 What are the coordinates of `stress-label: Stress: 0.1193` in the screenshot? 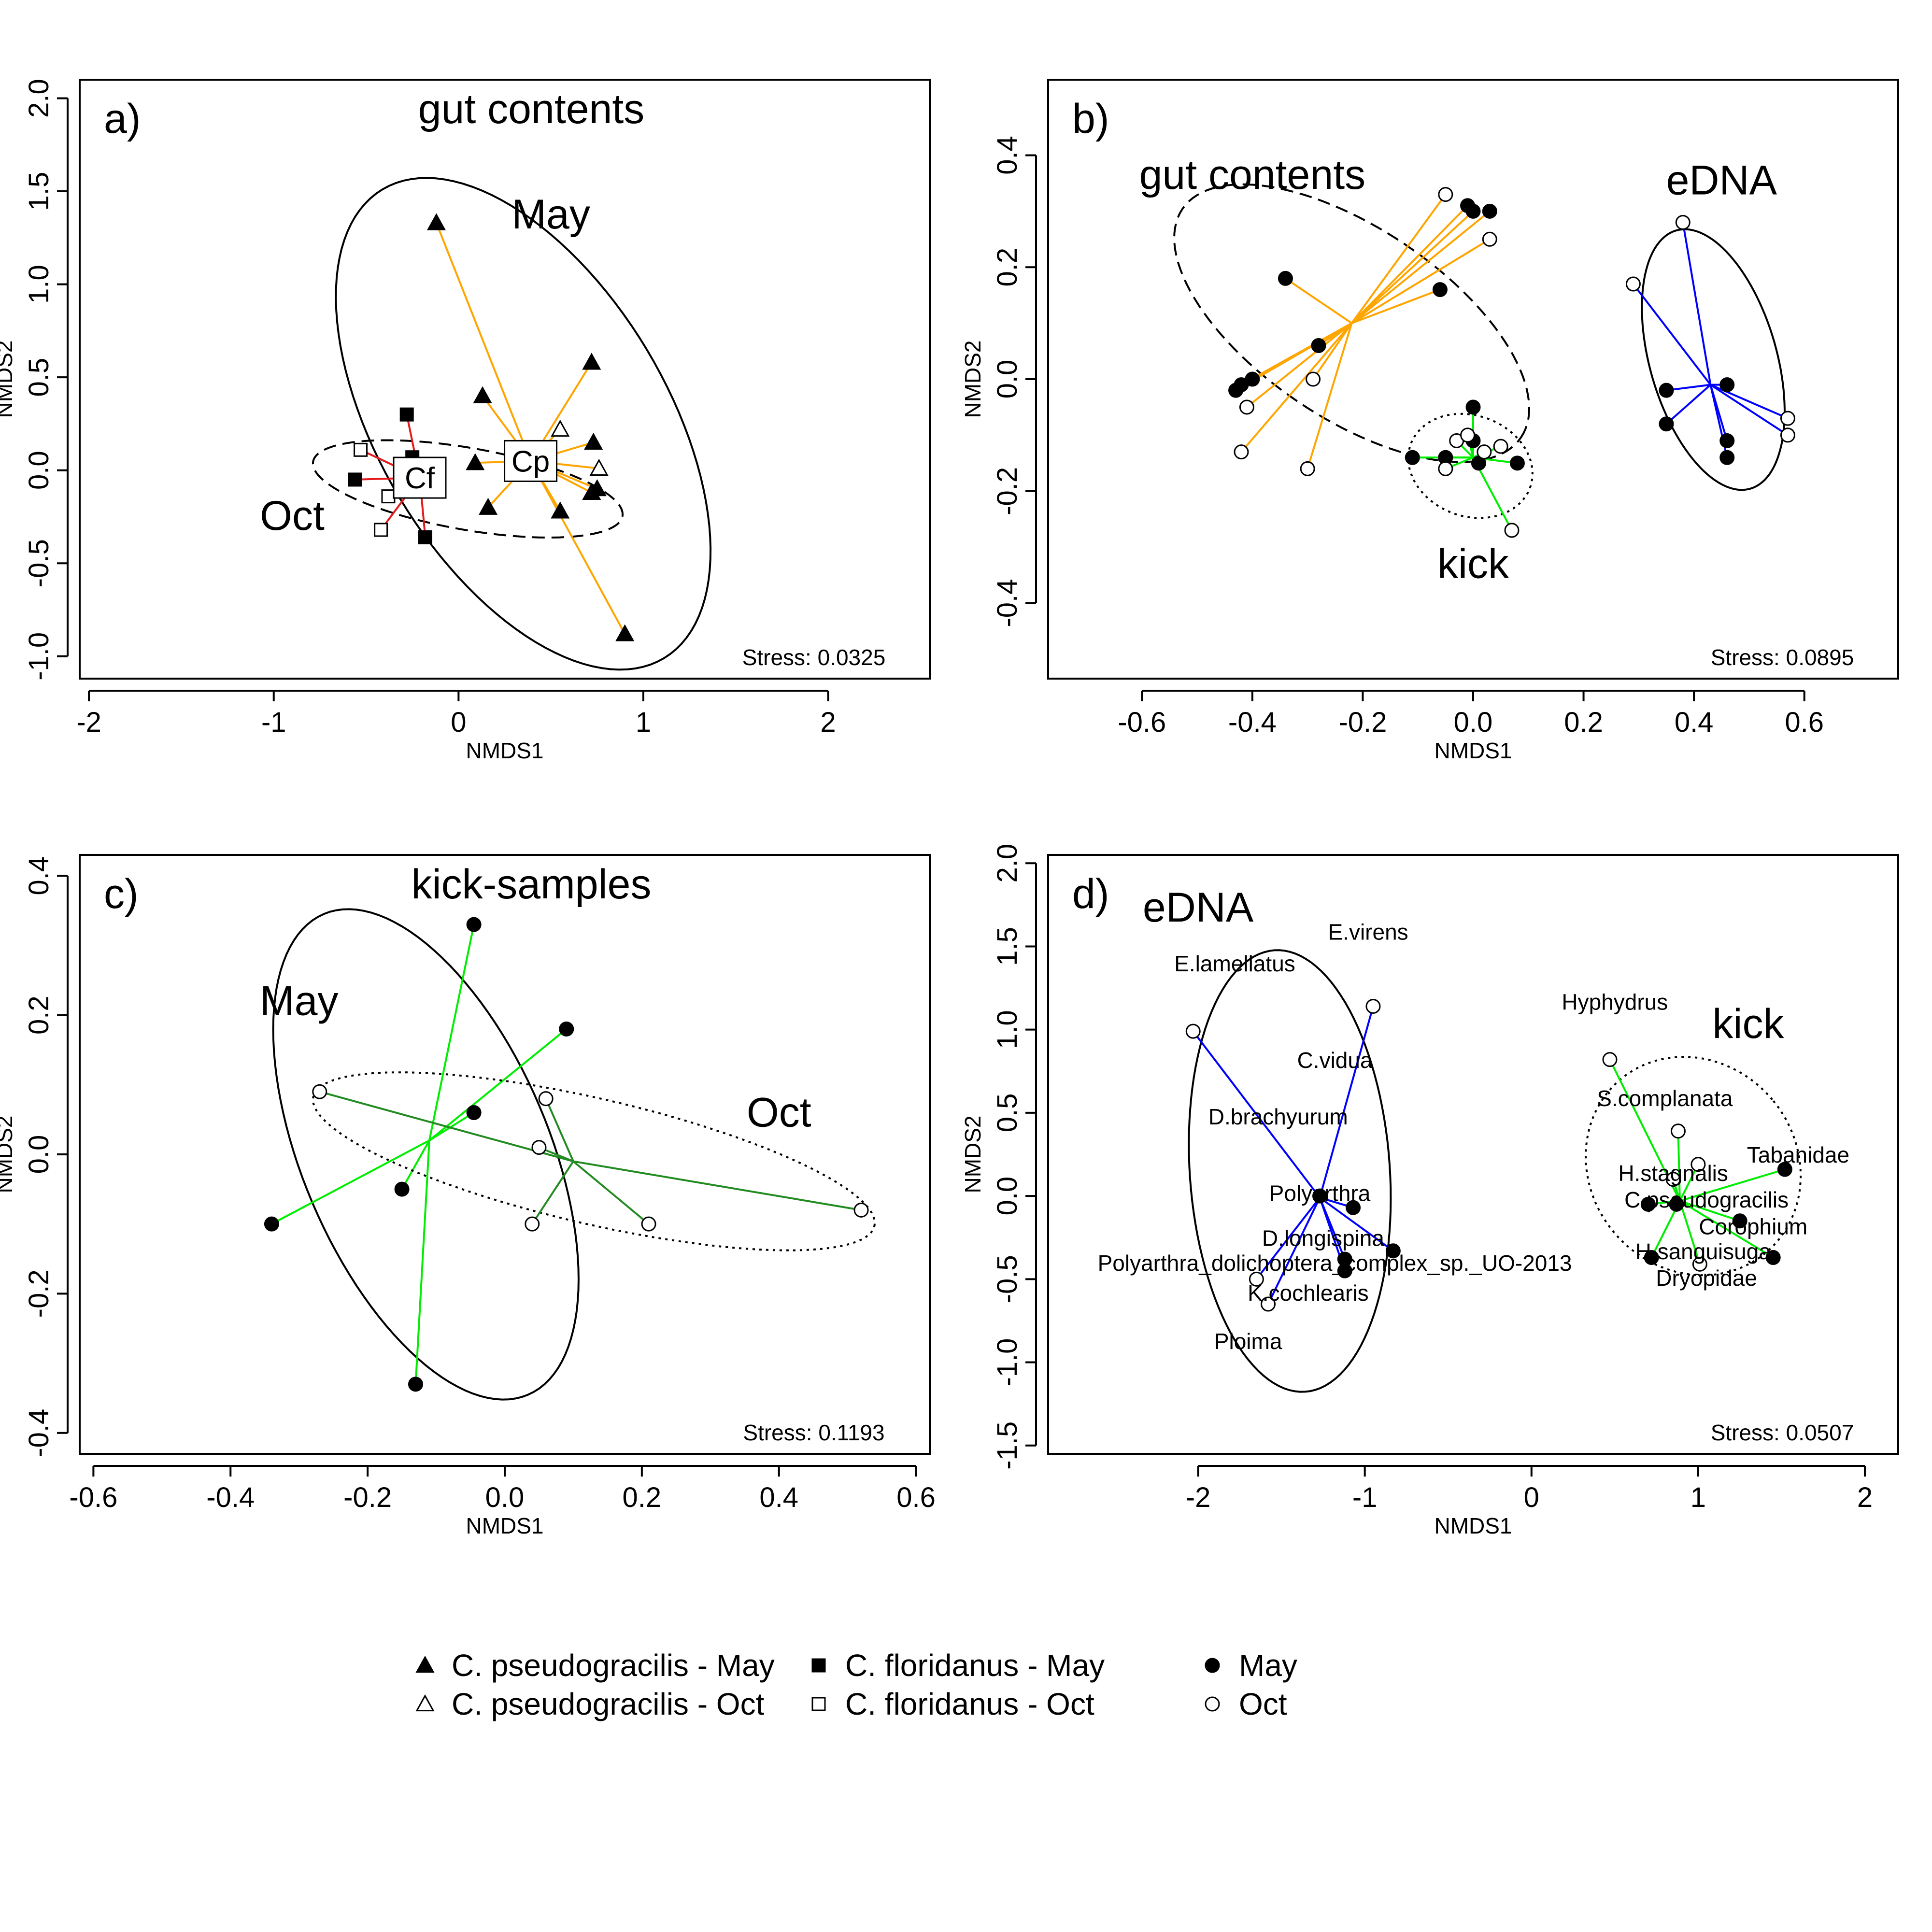 It's located at (813, 1432).